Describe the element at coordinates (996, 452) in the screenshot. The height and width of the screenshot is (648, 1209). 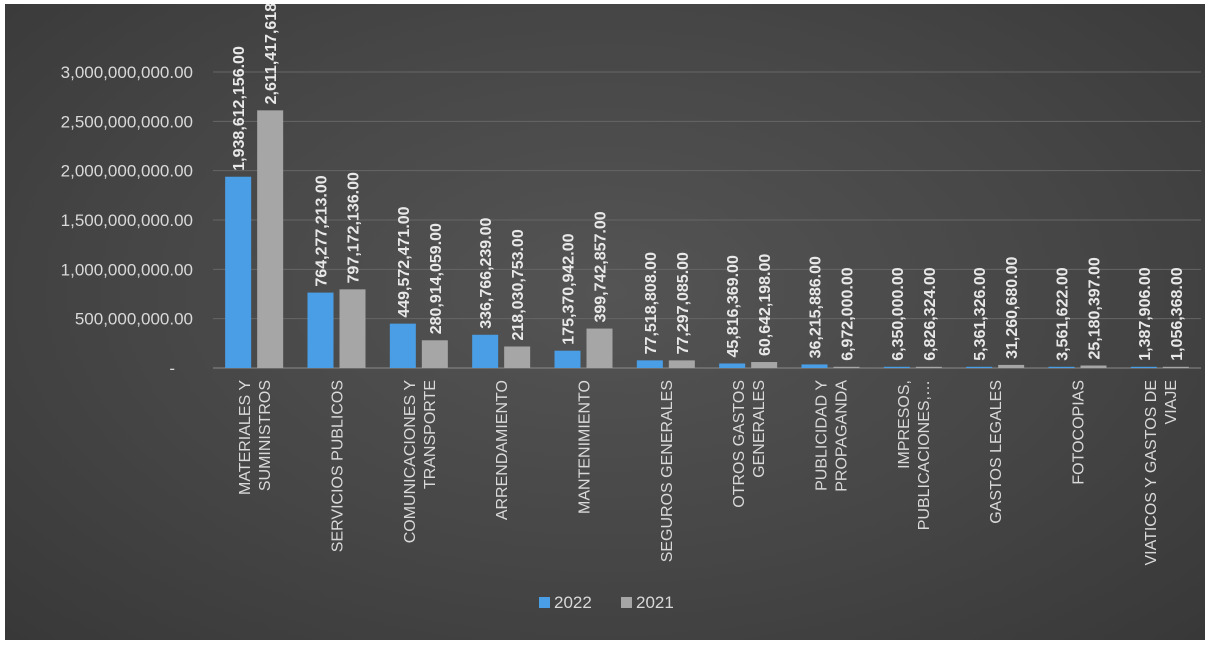
I see `category-label-9: GASTOS LEGALES` at that location.